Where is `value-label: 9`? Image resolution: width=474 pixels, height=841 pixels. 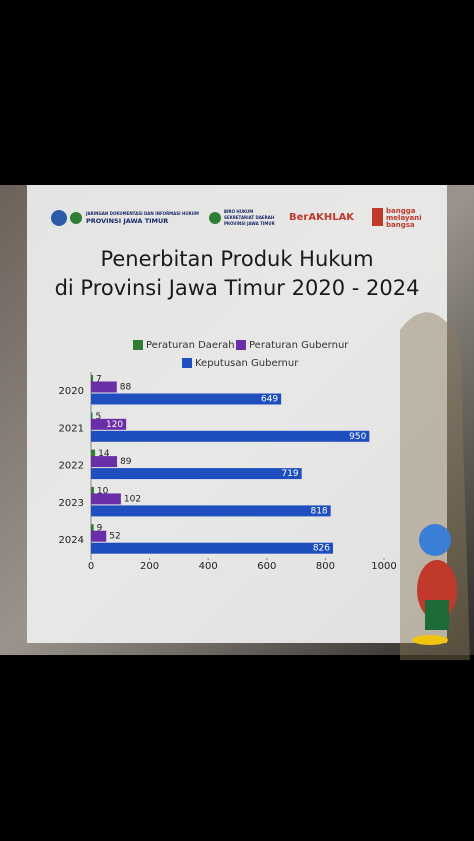 value-label: 9 is located at coordinates (100, 529).